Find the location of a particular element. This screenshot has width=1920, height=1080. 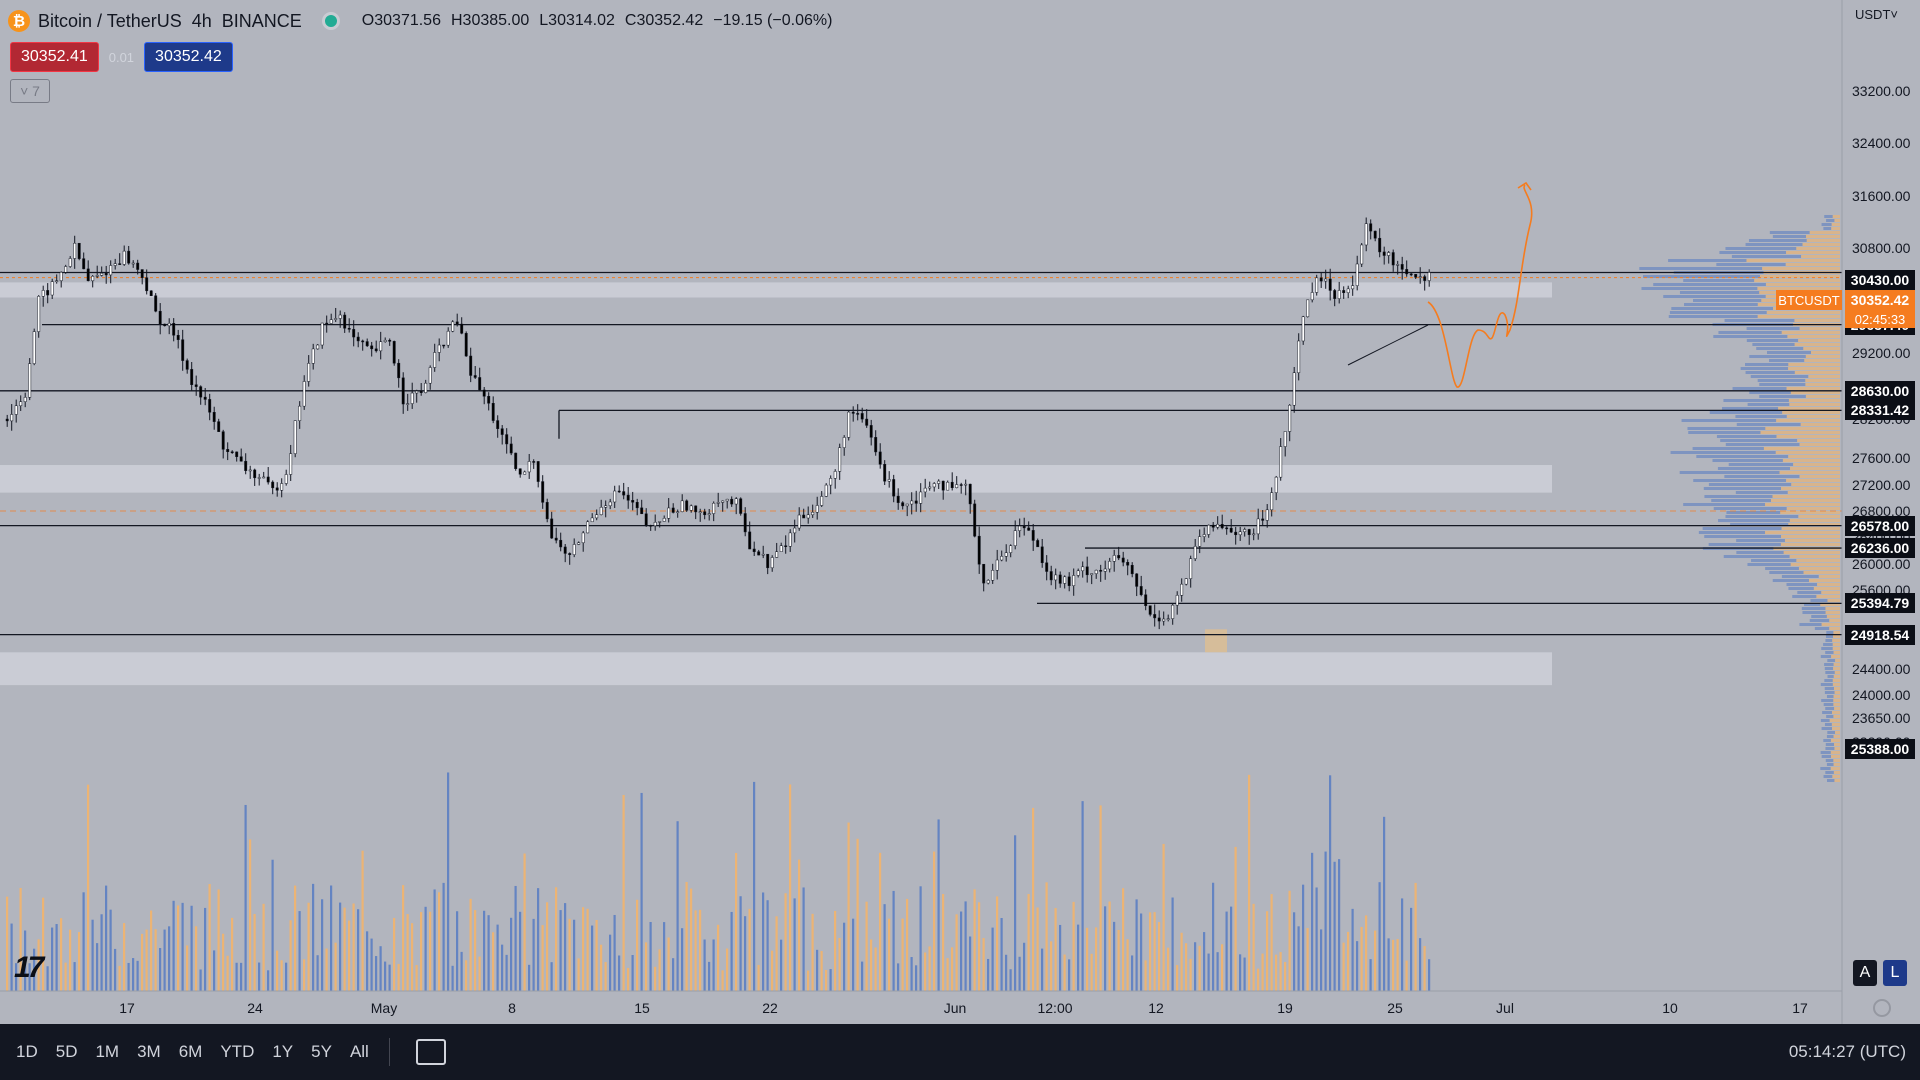

timeframe-ytd: YTD is located at coordinates (237, 1051).